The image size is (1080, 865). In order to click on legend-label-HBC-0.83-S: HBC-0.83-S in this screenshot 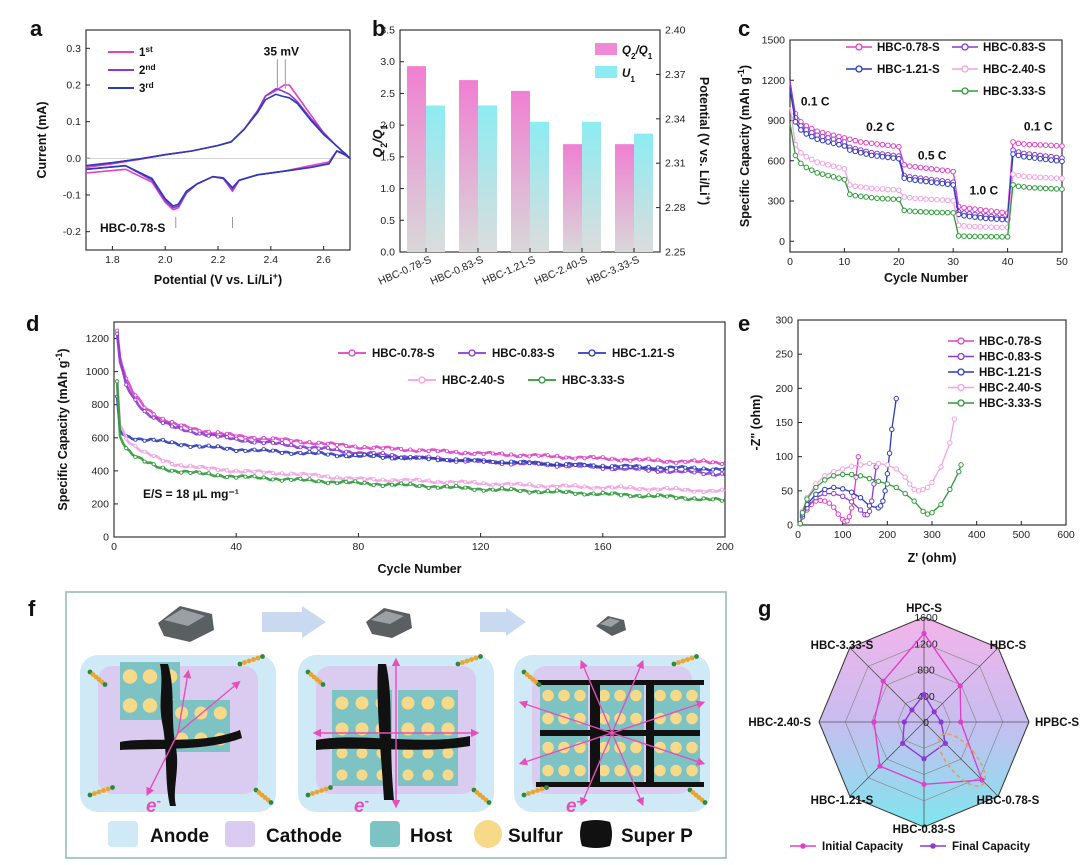, I will do `click(1014, 48)`.